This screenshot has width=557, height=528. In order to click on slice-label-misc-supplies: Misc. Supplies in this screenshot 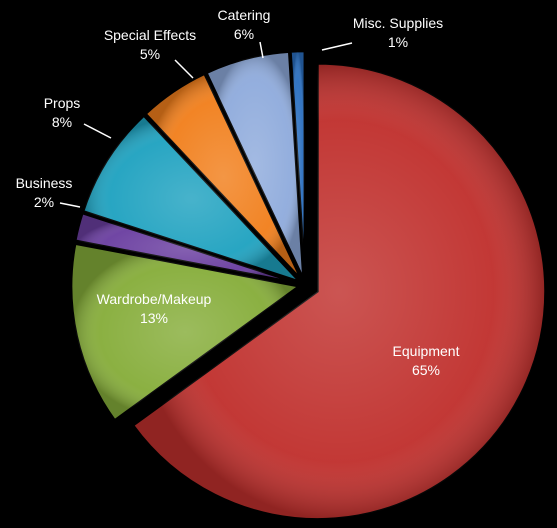, I will do `click(398, 23)`.